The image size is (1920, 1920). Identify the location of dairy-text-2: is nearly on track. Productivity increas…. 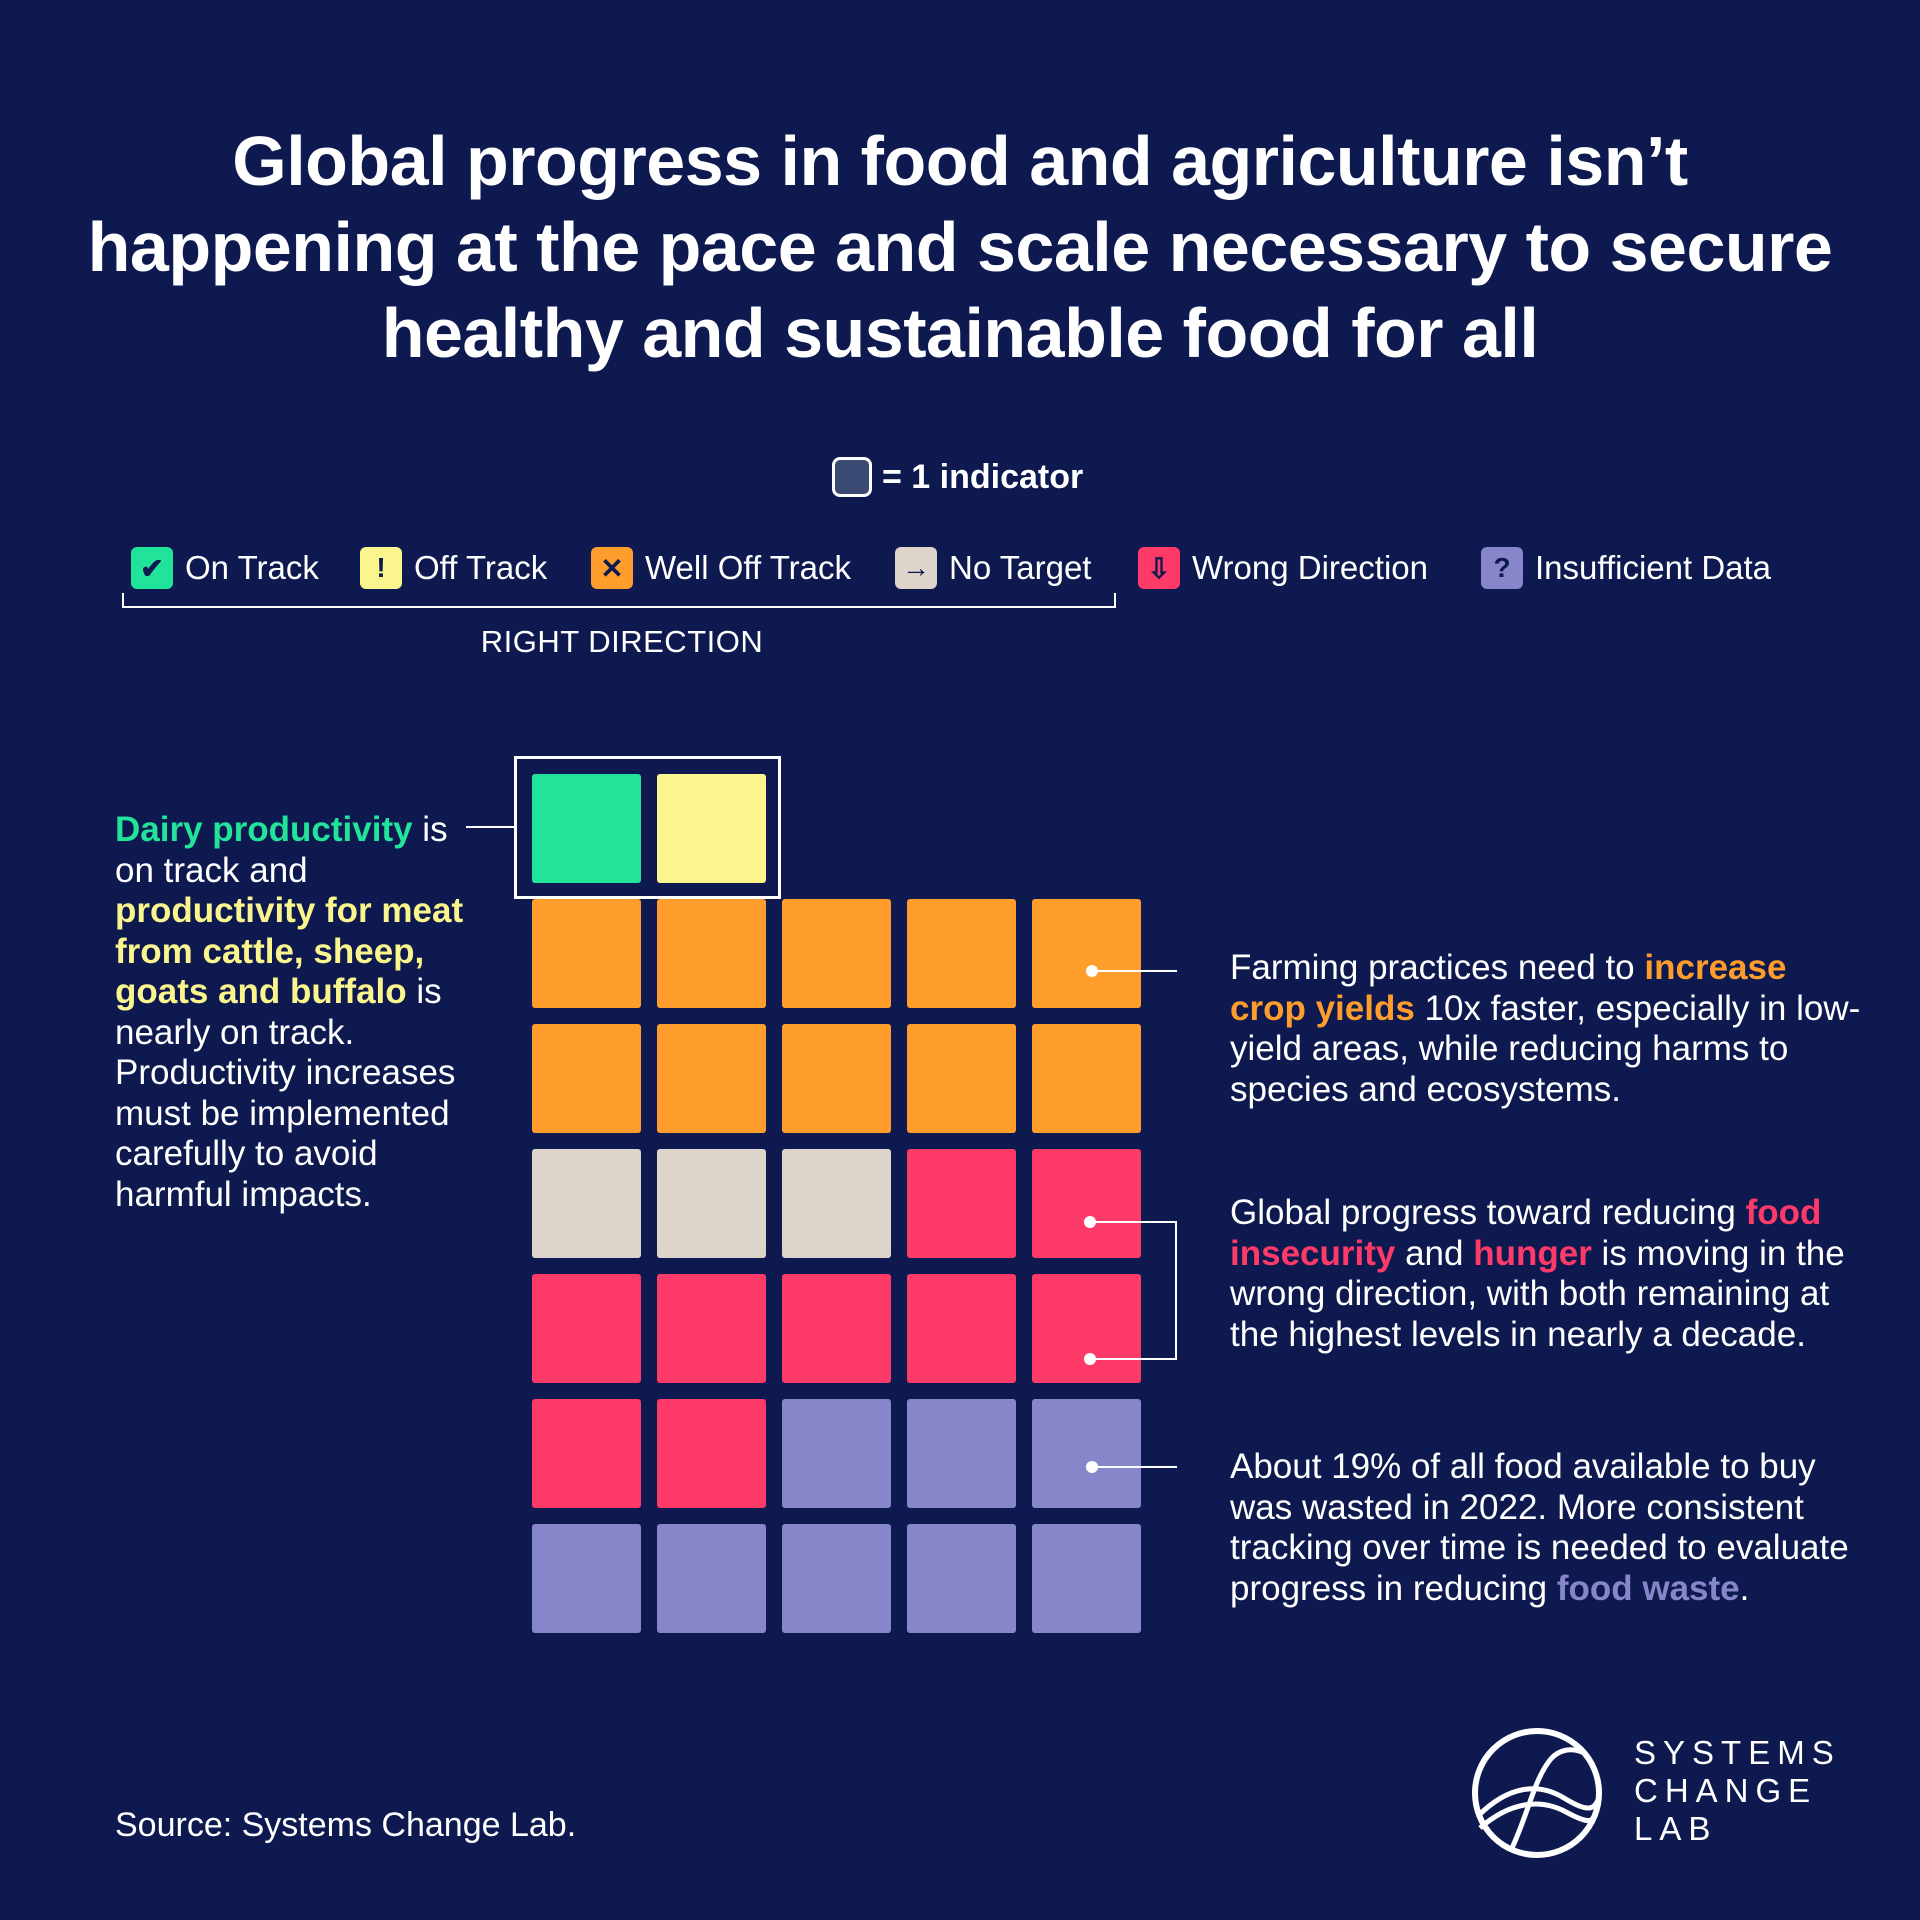
(285, 1093).